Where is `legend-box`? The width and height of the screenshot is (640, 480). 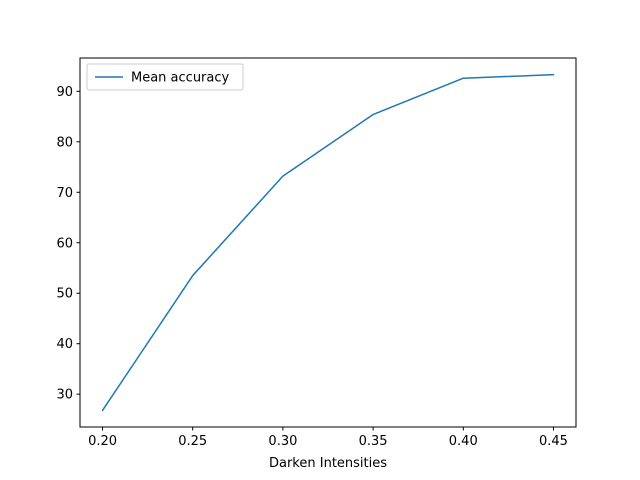
legend-box is located at coordinates (165, 77).